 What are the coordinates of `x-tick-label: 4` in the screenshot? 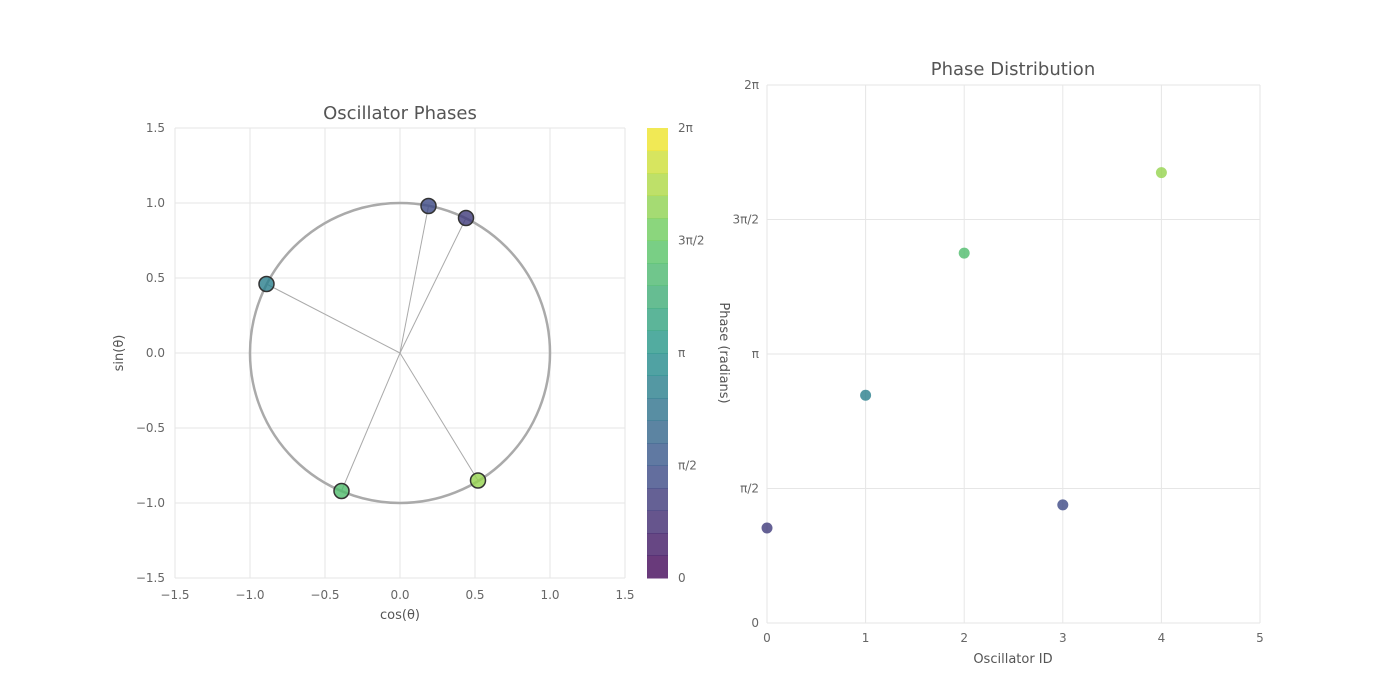 It's located at (1162, 638).